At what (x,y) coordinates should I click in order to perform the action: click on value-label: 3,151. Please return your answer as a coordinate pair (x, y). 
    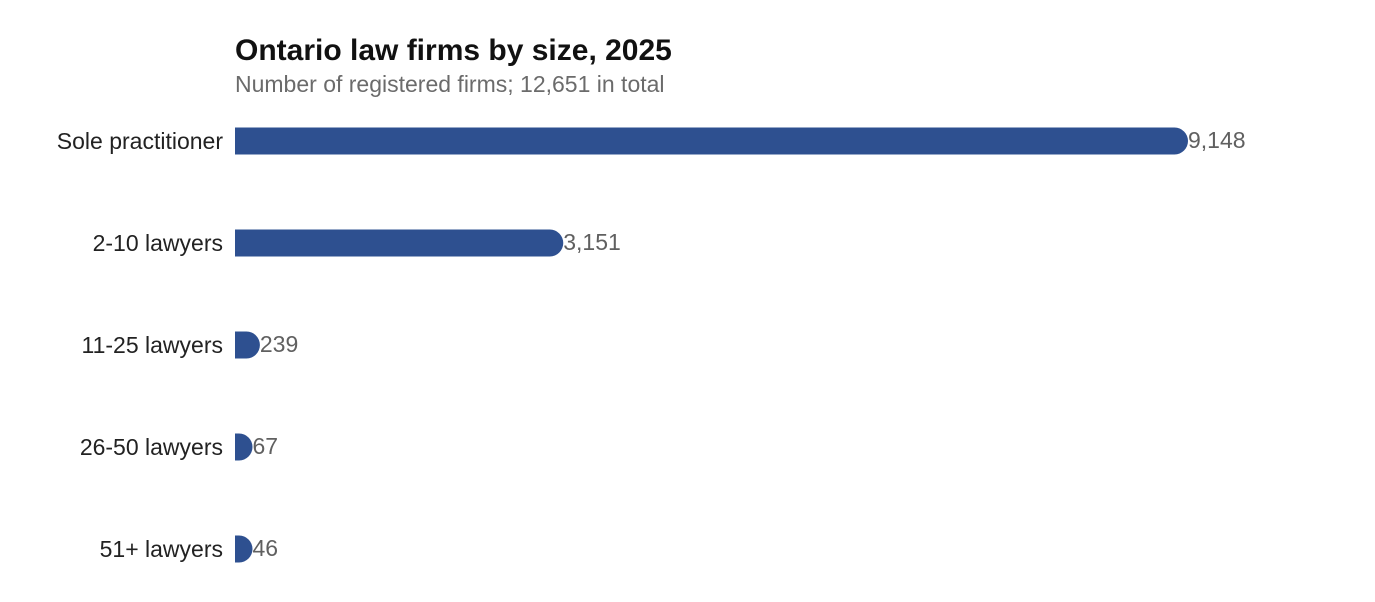
    Looking at the image, I should click on (592, 242).